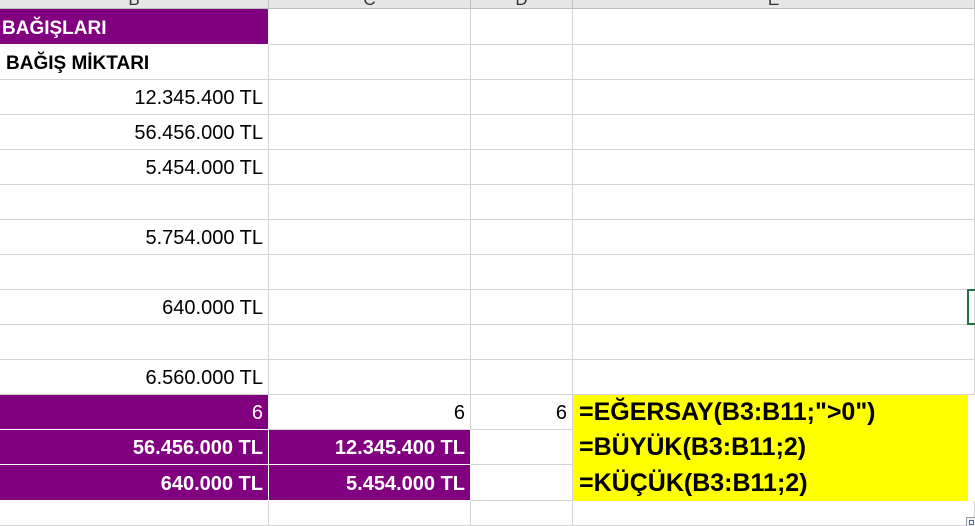  What do you see at coordinates (134, 4) in the screenshot?
I see `column-header-b: B` at bounding box center [134, 4].